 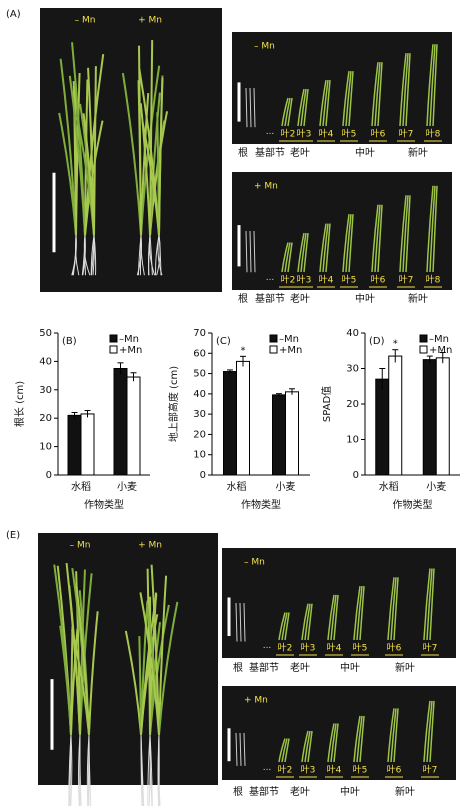 What do you see at coordinates (286, 487) in the screenshot?
I see `x-tick-label: 小麦` at bounding box center [286, 487].